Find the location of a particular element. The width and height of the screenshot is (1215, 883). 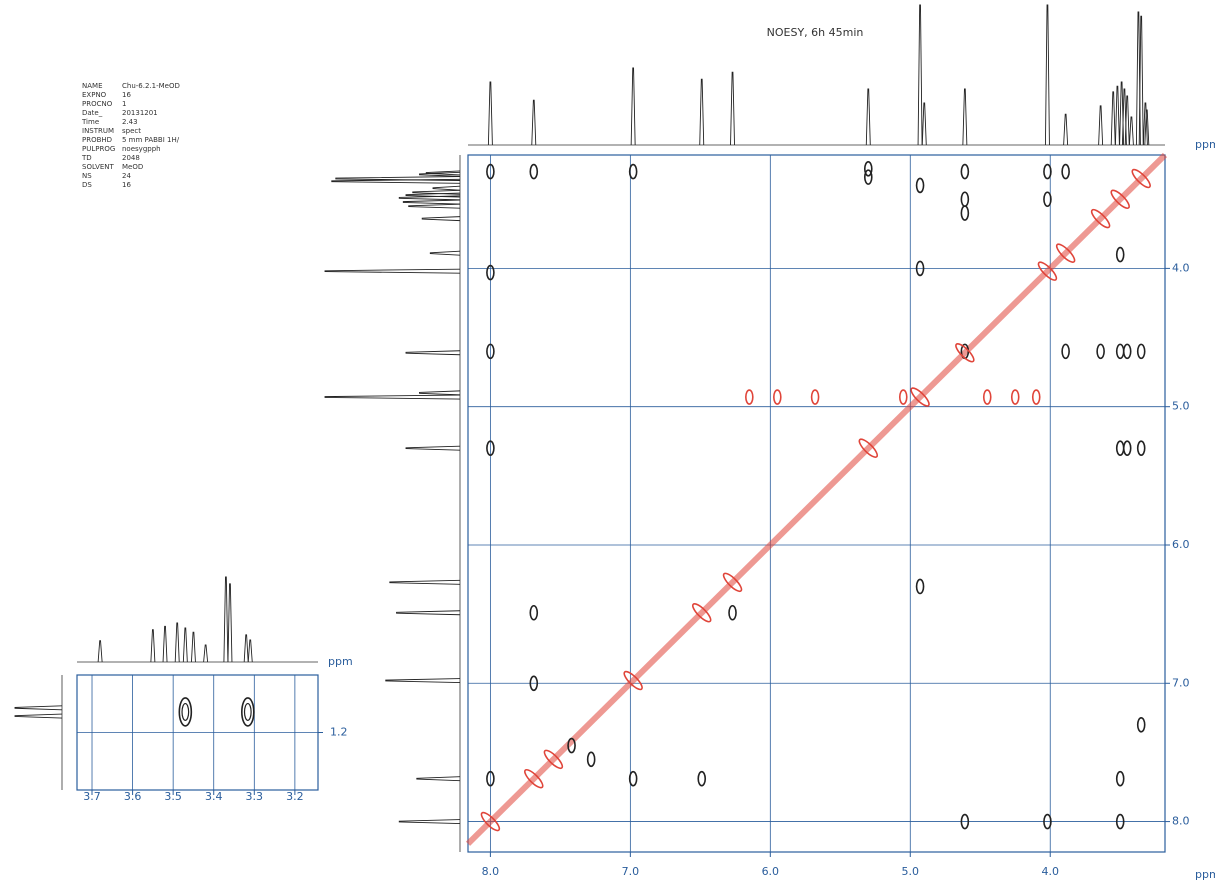

x-axis-unit: ppm is located at coordinates (1205, 144).